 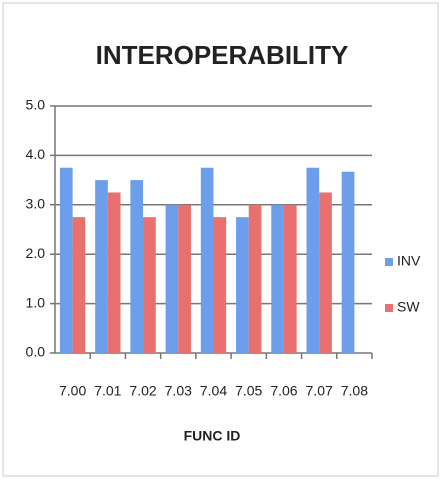 What do you see at coordinates (72, 391) in the screenshot?
I see `x-tick-label: 7.00` at bounding box center [72, 391].